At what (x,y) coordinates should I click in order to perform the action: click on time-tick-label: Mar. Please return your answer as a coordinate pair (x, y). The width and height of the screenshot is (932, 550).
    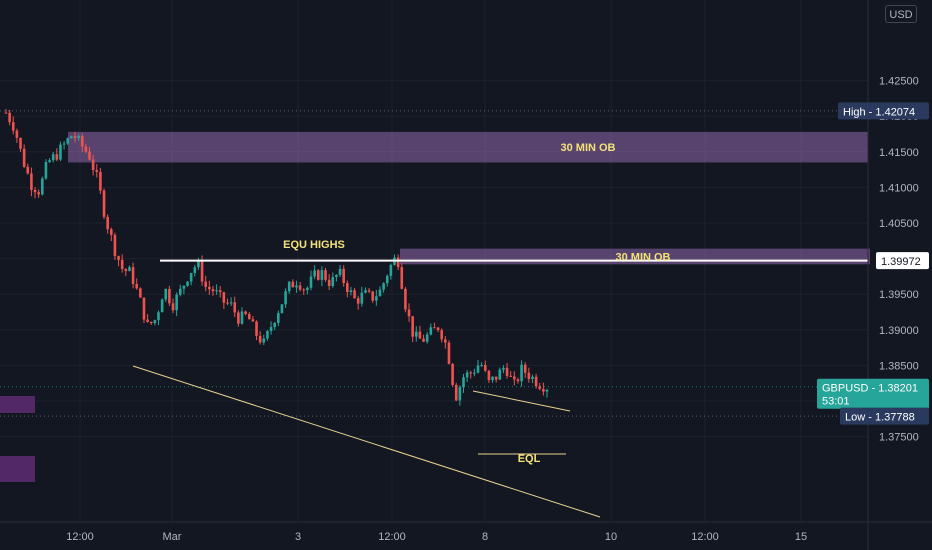
    Looking at the image, I should click on (172, 537).